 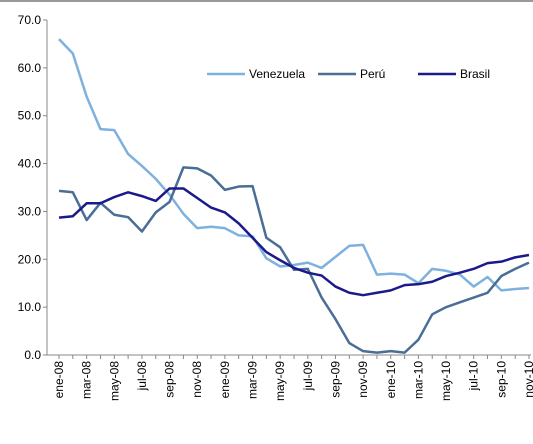 What do you see at coordinates (277, 74) in the screenshot?
I see `legend-label: Venezuela` at bounding box center [277, 74].